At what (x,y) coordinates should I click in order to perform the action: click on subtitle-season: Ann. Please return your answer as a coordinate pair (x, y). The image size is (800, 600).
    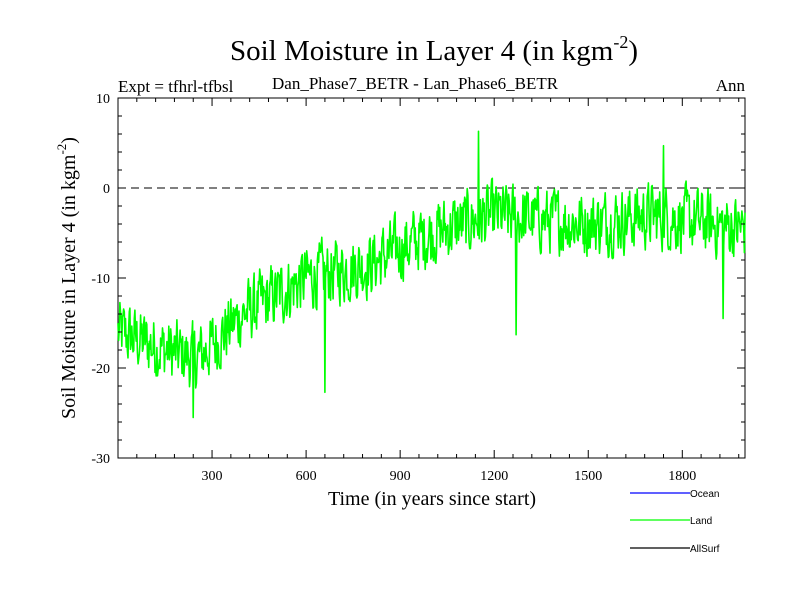
    Looking at the image, I should click on (731, 85).